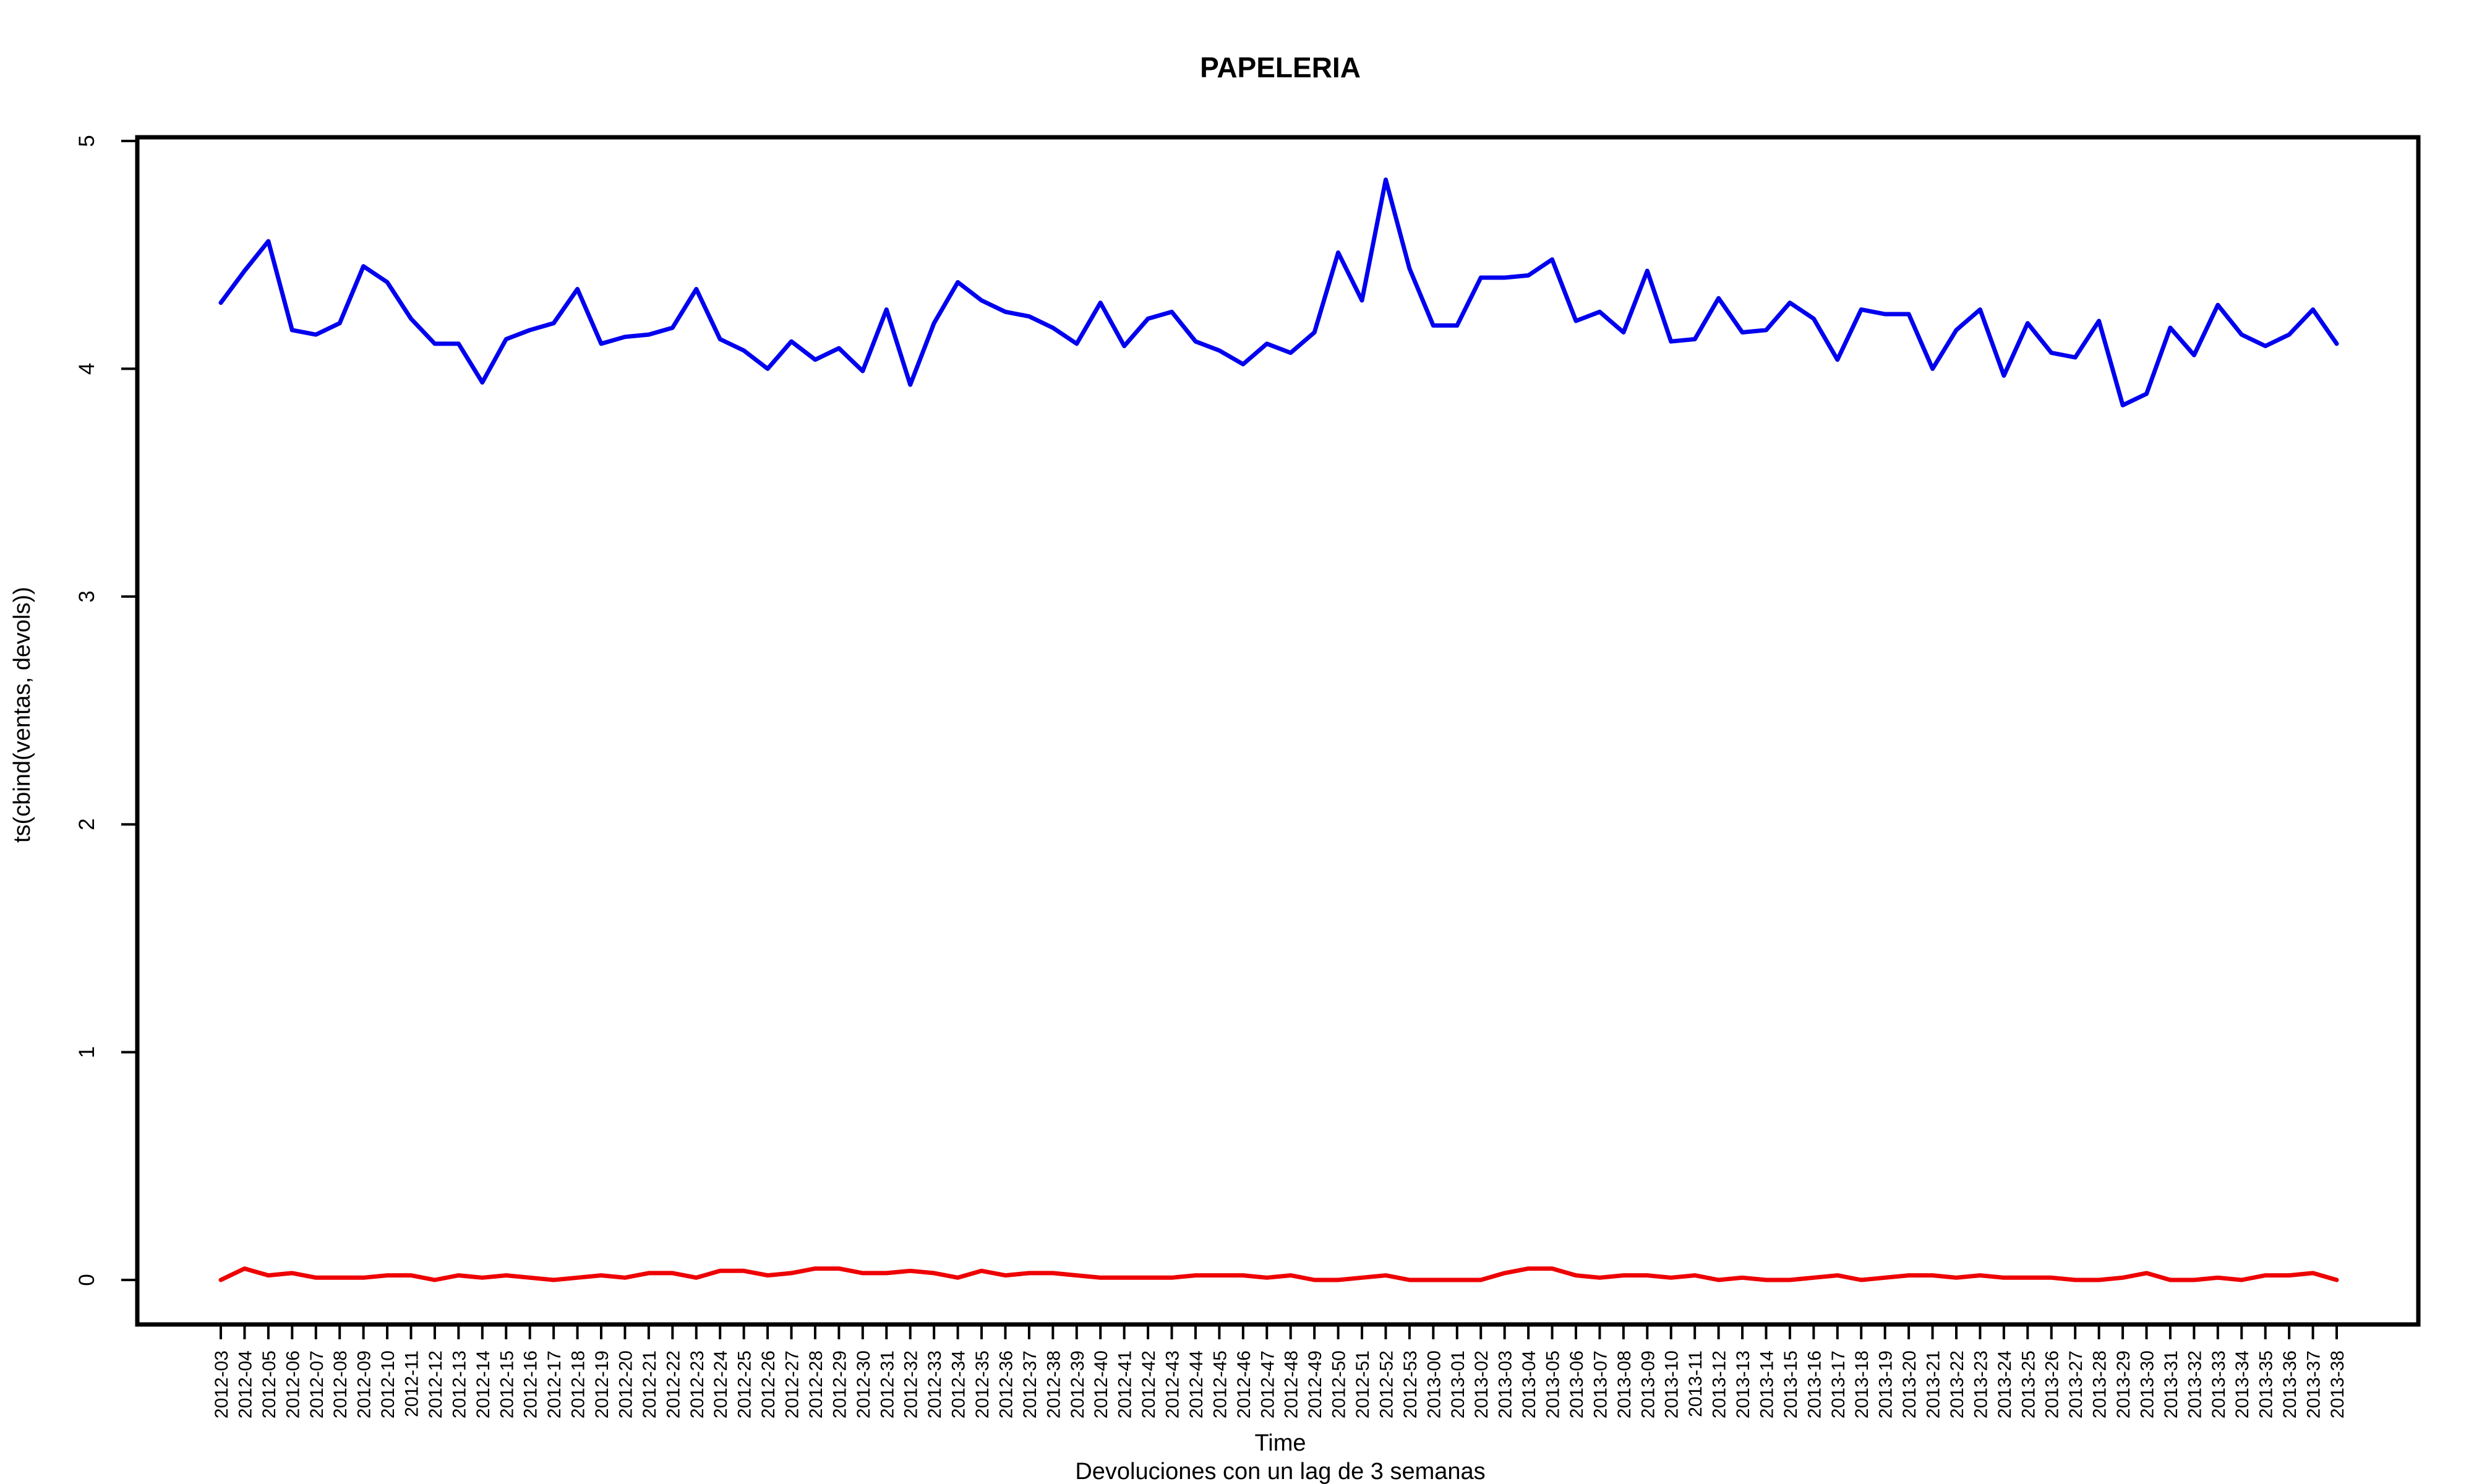  I want to click on chart-subtitle: Devoluciones con un lag de 3 semanas, so click(1280, 1471).